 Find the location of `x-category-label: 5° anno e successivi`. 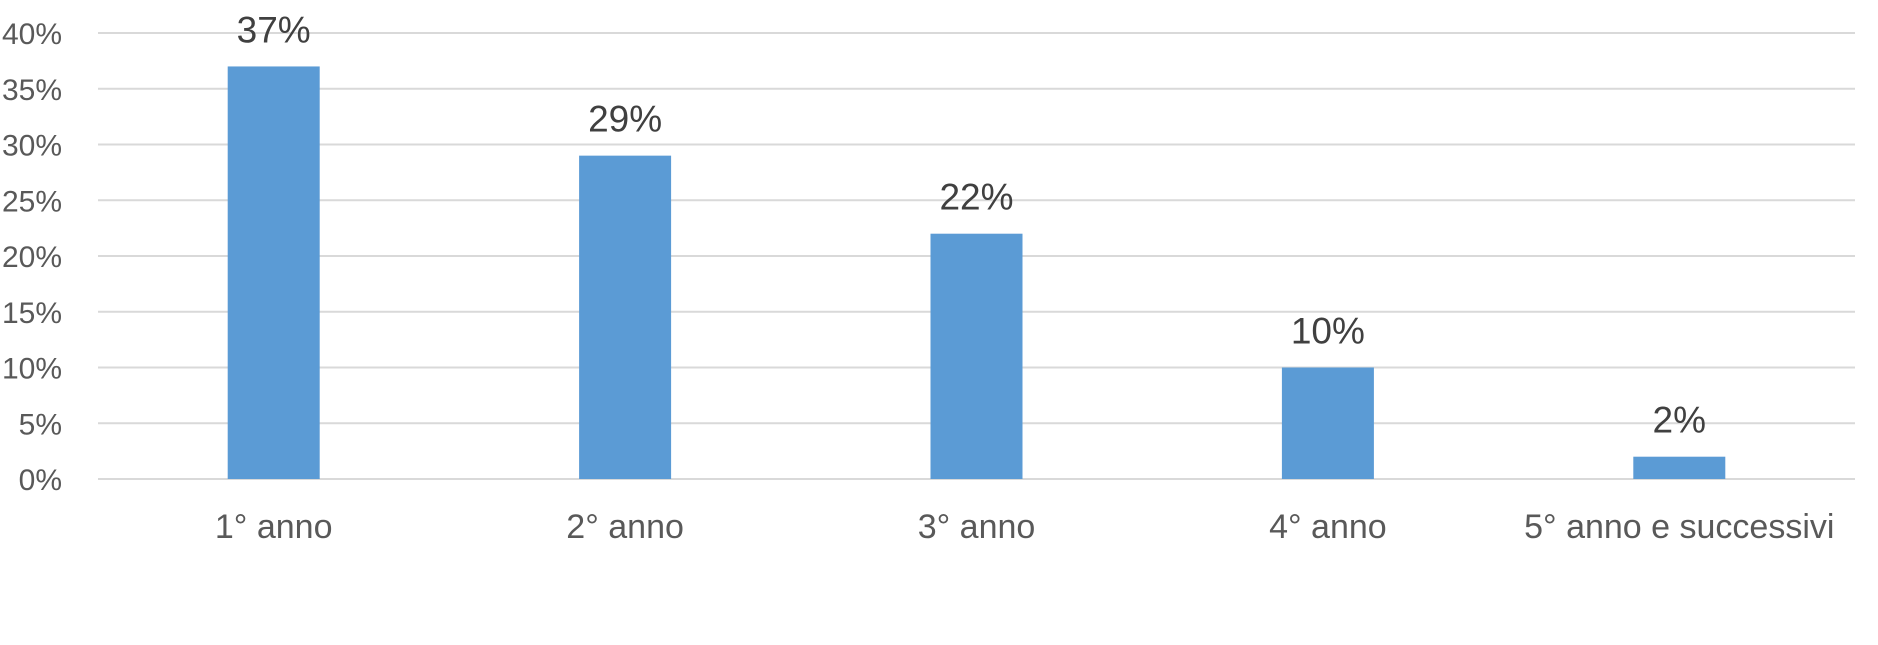

x-category-label: 5° anno e successivi is located at coordinates (1679, 527).